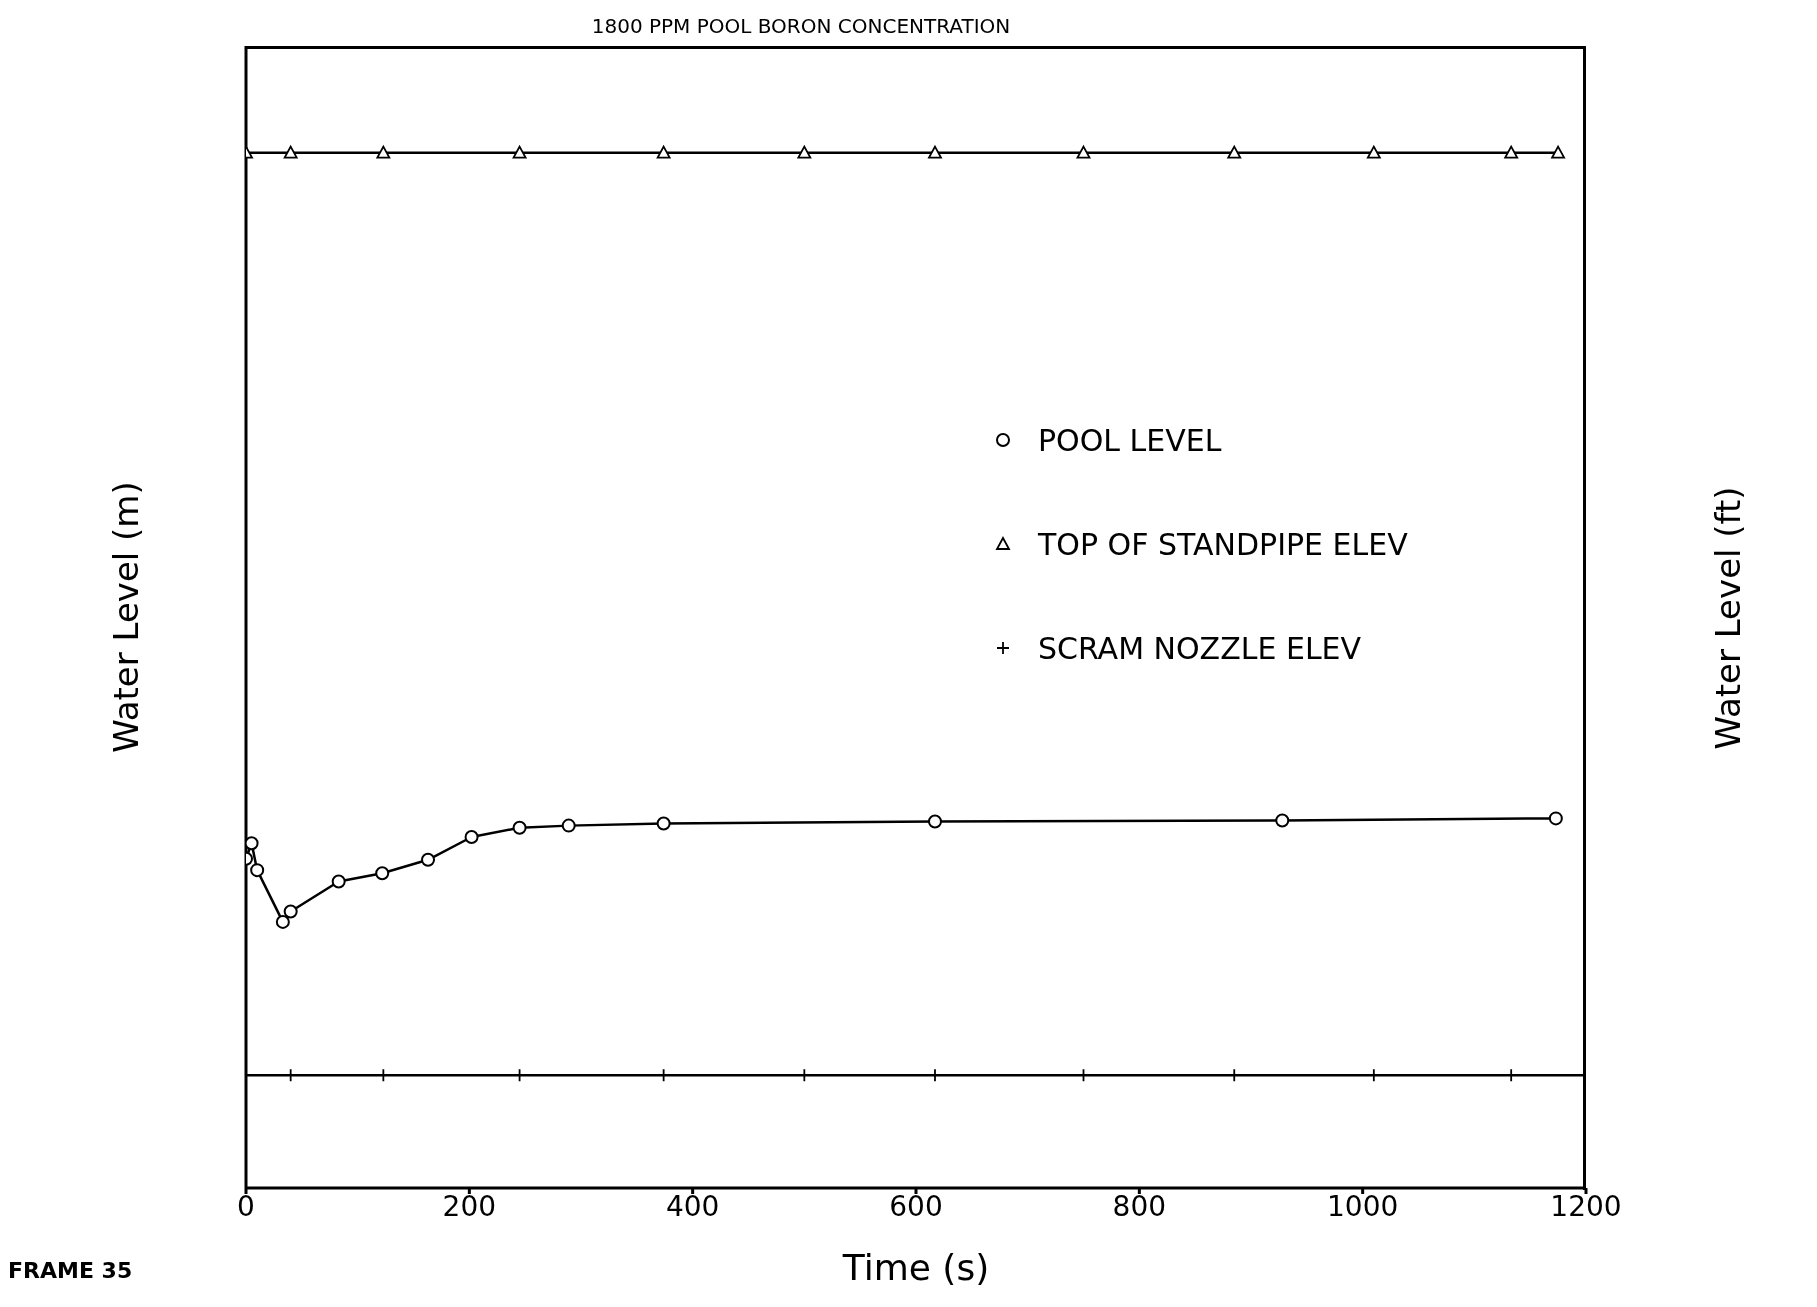 The height and width of the screenshot is (1307, 1817). I want to click on x-tick-label: 1000, so click(1363, 1206).